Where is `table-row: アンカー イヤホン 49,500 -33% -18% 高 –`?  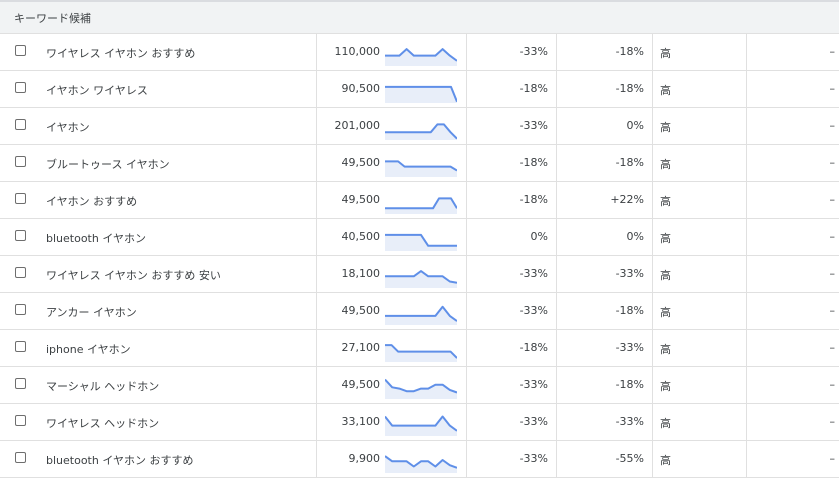 table-row: アンカー イヤホン 49,500 -33% -18% 高 – is located at coordinates (419, 311).